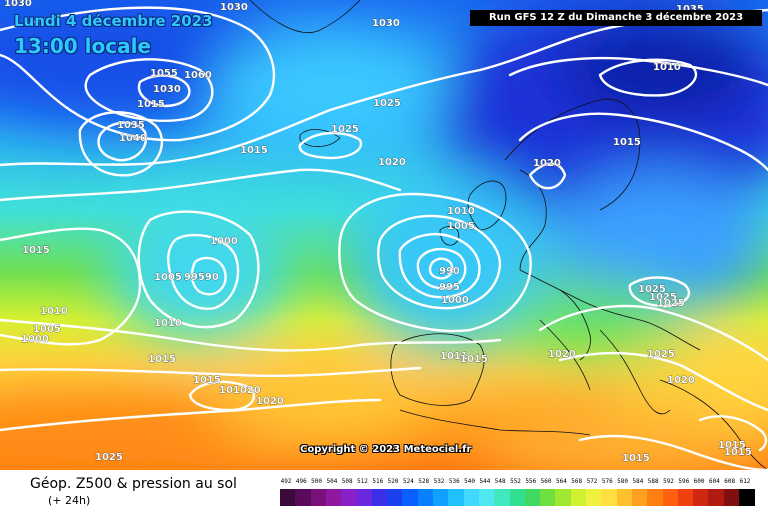  I want to click on scale-tick-label: 500, so click(317, 481).